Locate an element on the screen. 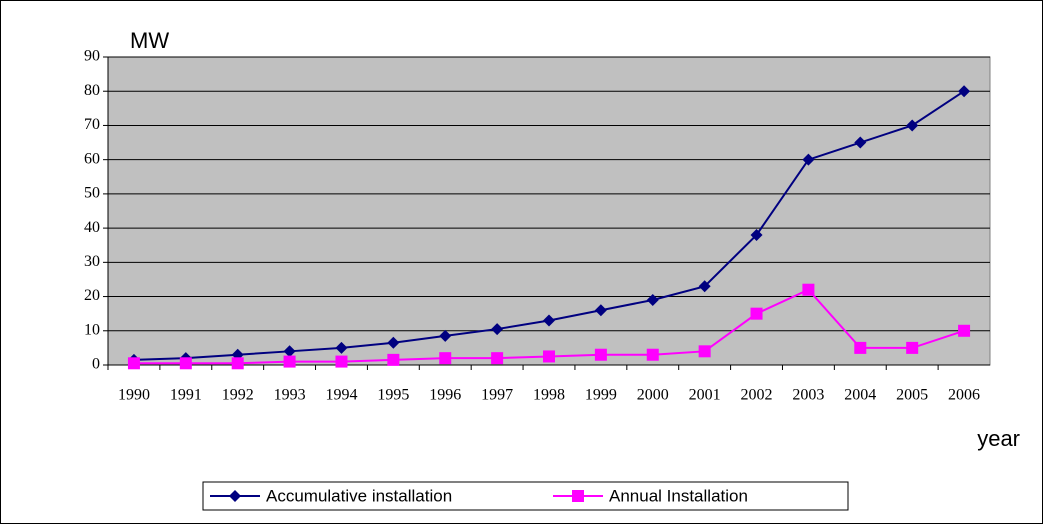 This screenshot has height=524, width=1043. x-tick-label: 1996 is located at coordinates (445, 395).